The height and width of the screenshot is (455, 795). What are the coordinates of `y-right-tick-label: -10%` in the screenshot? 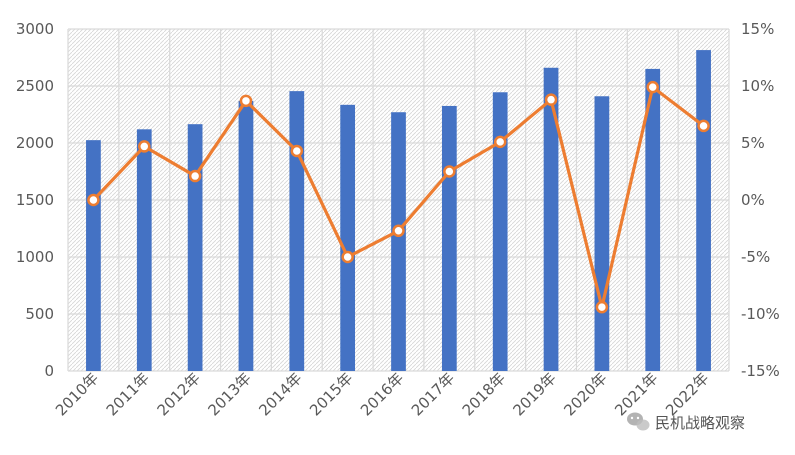 It's located at (760, 314).